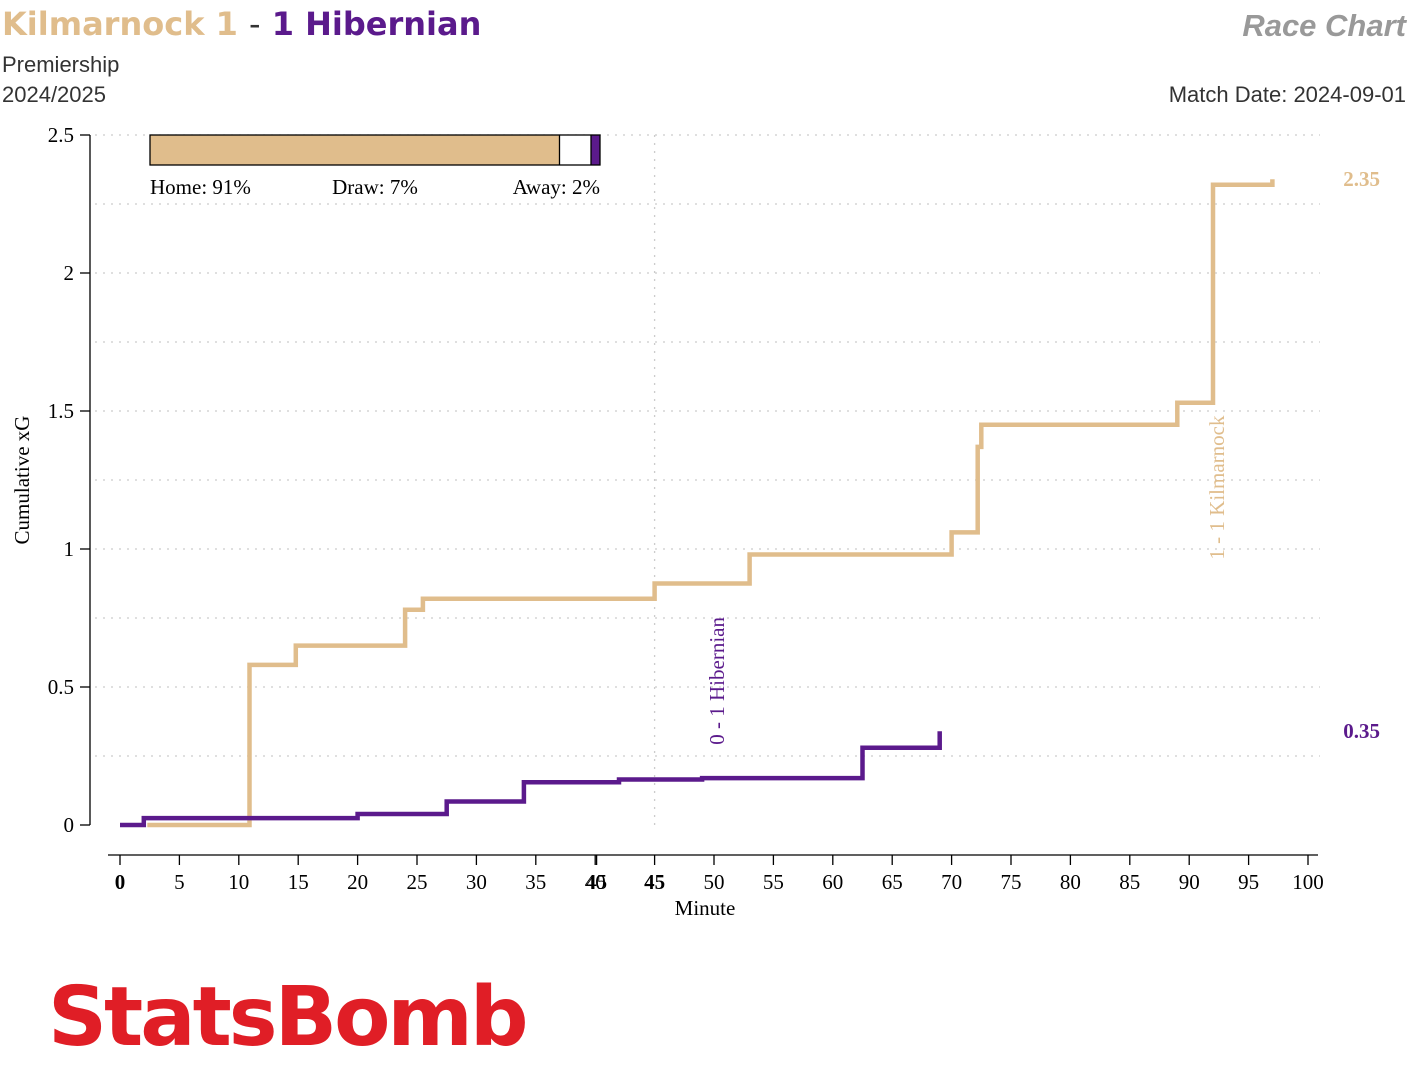 The image size is (1410, 1080). I want to click on away-probability-label: Away: 2%, so click(556, 187).